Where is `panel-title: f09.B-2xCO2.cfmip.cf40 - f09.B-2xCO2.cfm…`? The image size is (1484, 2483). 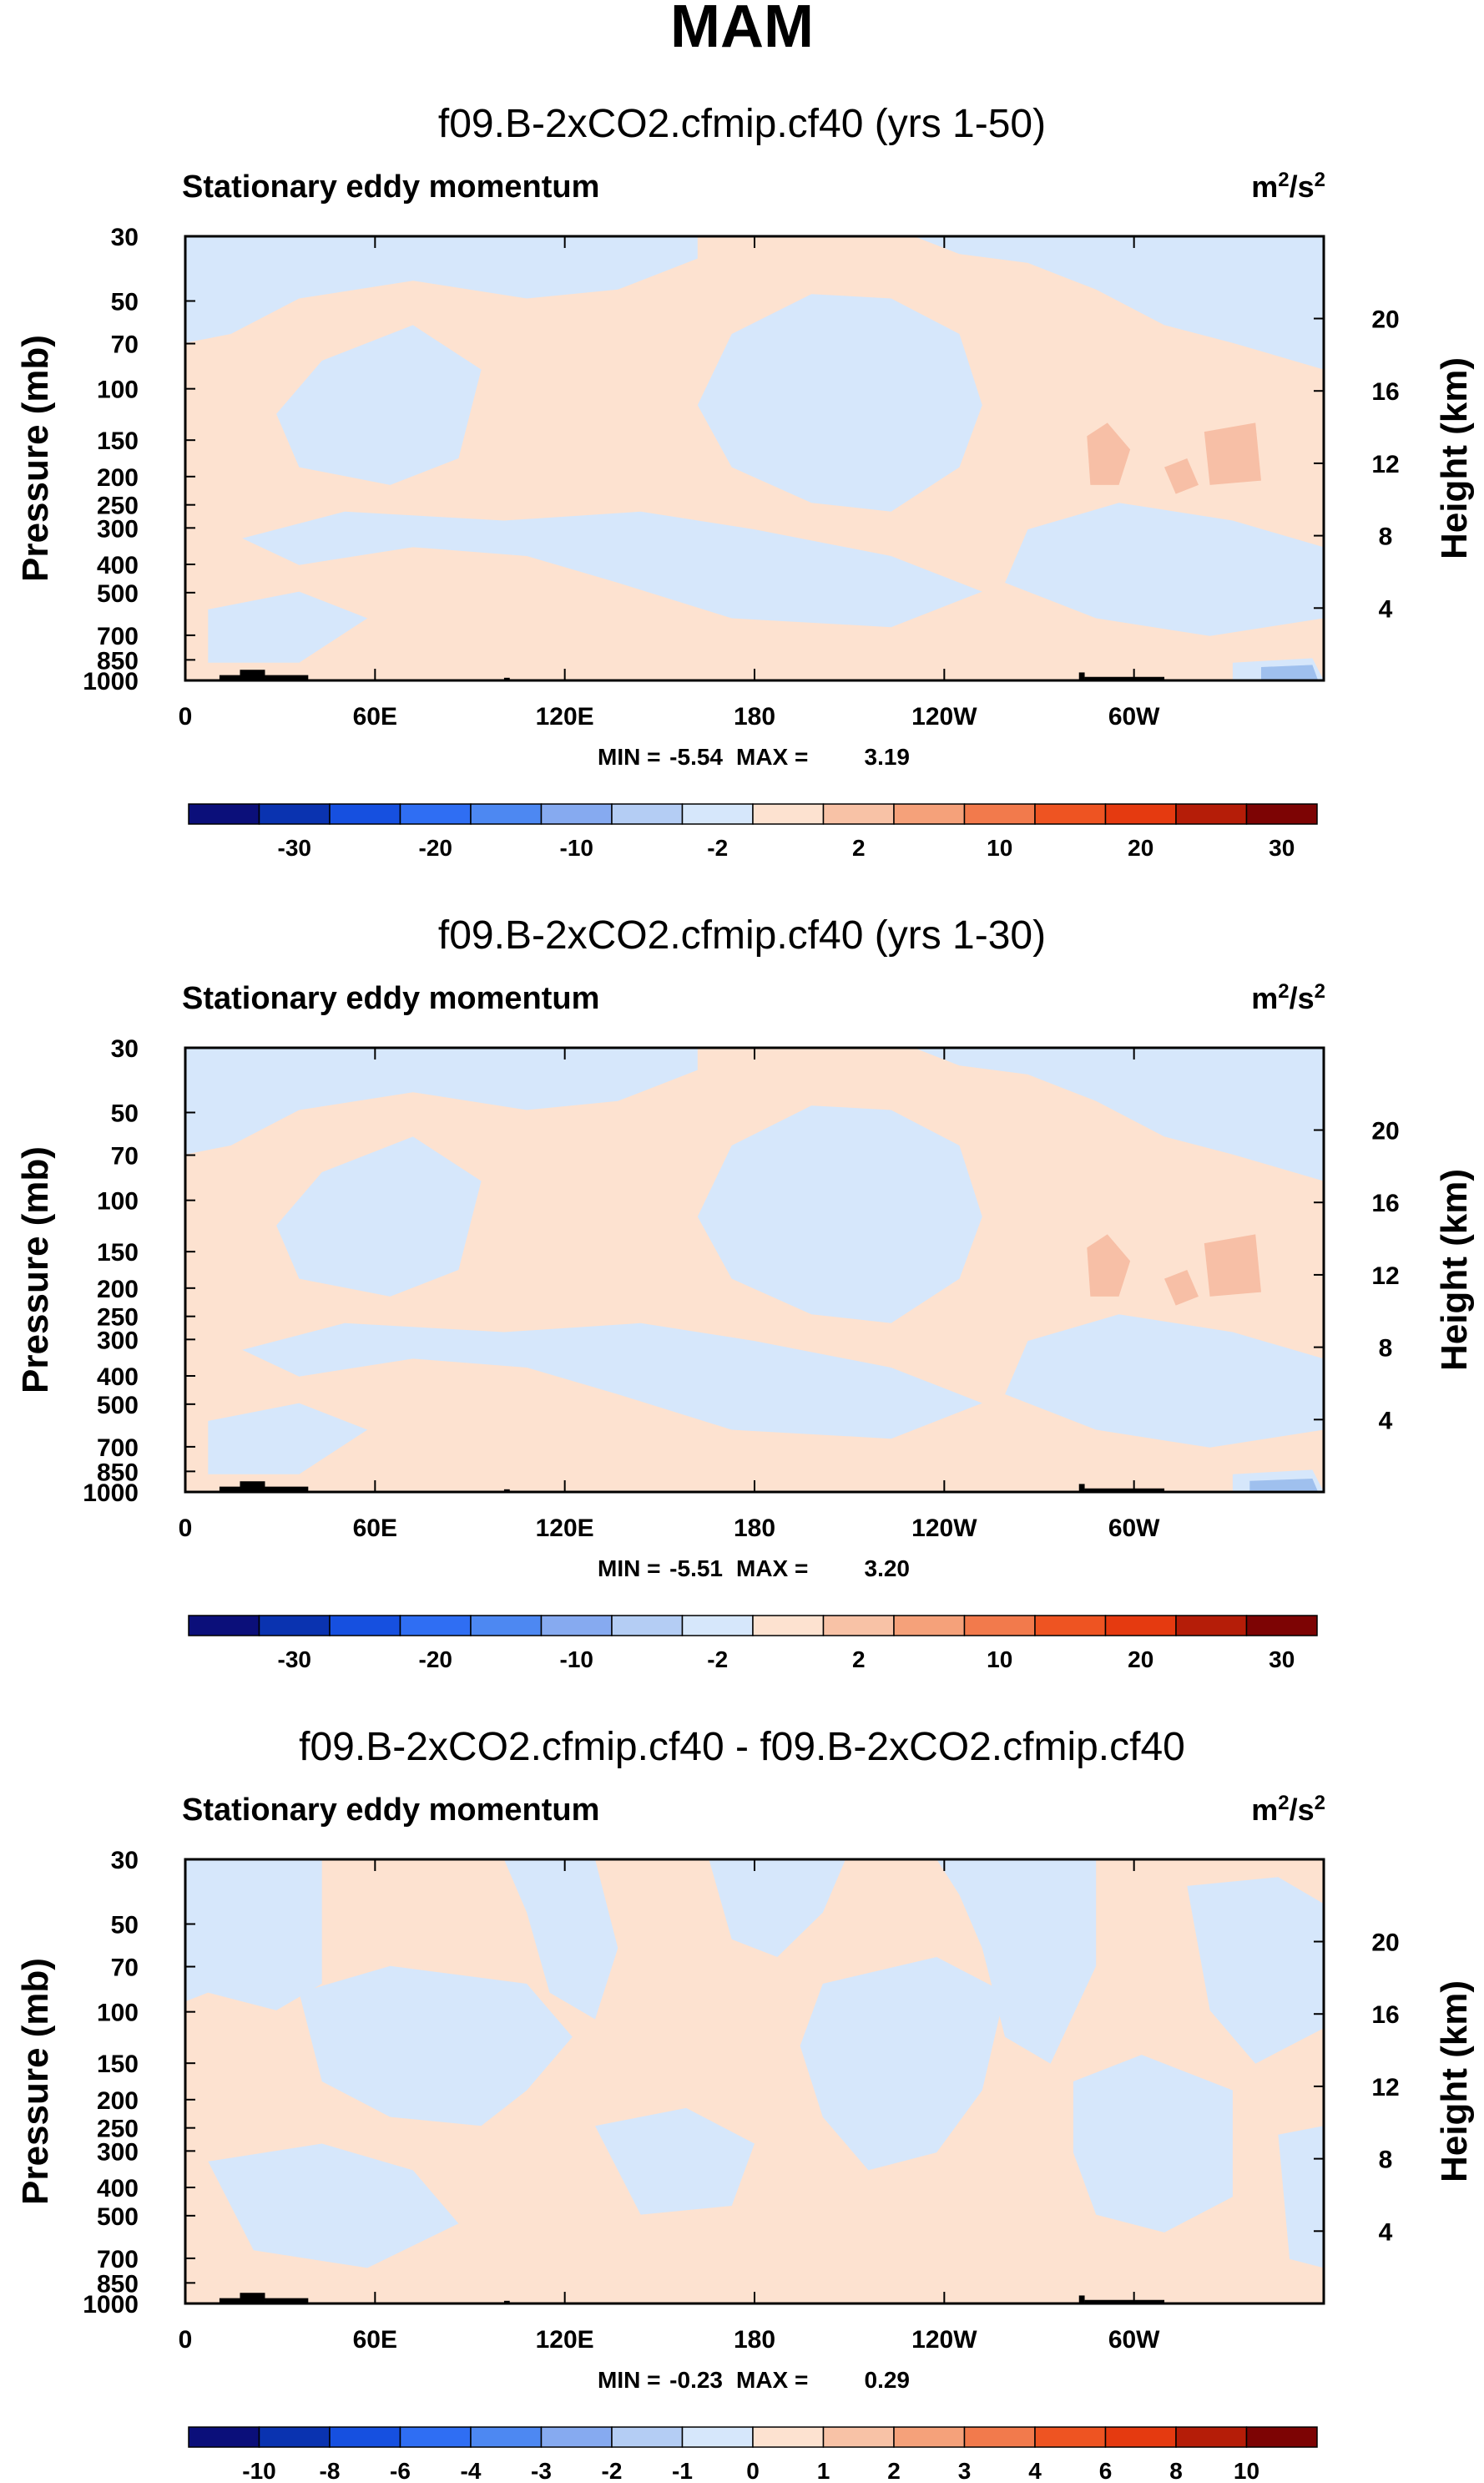 panel-title: f09.B-2xCO2.cfmip.cf40 - f09.B-2xCO2.cfm… is located at coordinates (742, 1747).